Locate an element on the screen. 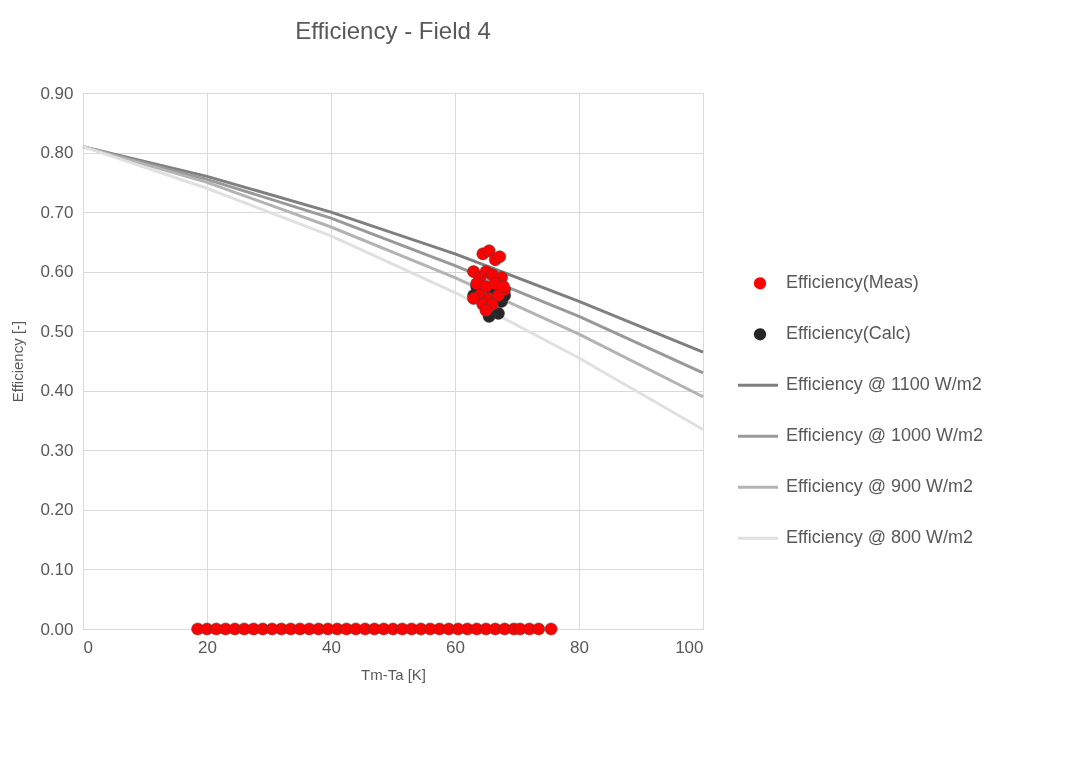 This screenshot has height=767, width=1071. legend-label: Efficiency @ 900 W/m2 is located at coordinates (880, 486).